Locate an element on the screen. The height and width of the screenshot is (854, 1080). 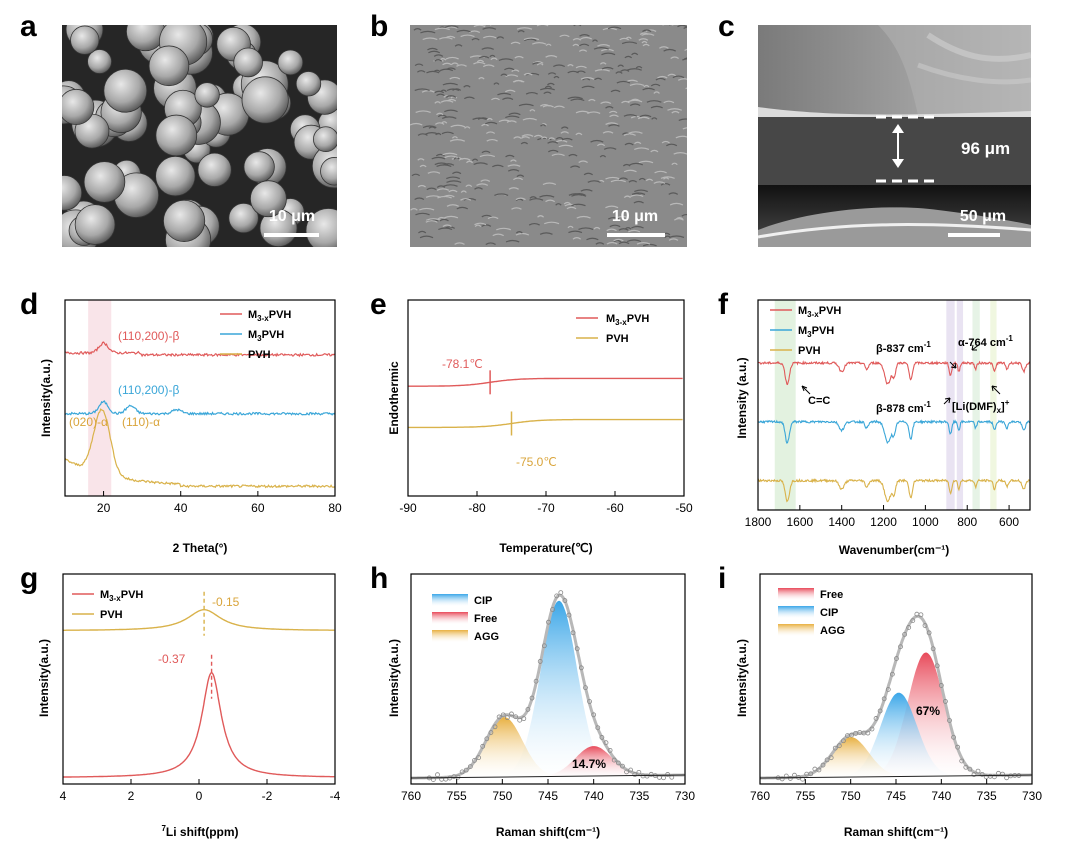
highlight-band-f is located at coordinates (950, 405).